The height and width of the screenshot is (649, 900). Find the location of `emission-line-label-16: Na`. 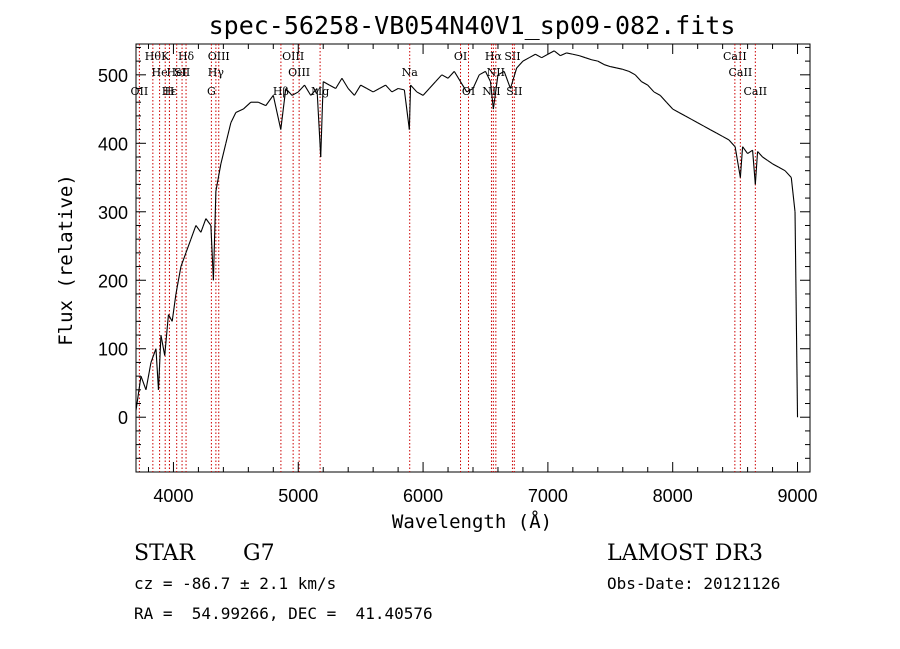

emission-line-label-16: Na is located at coordinates (410, 72).